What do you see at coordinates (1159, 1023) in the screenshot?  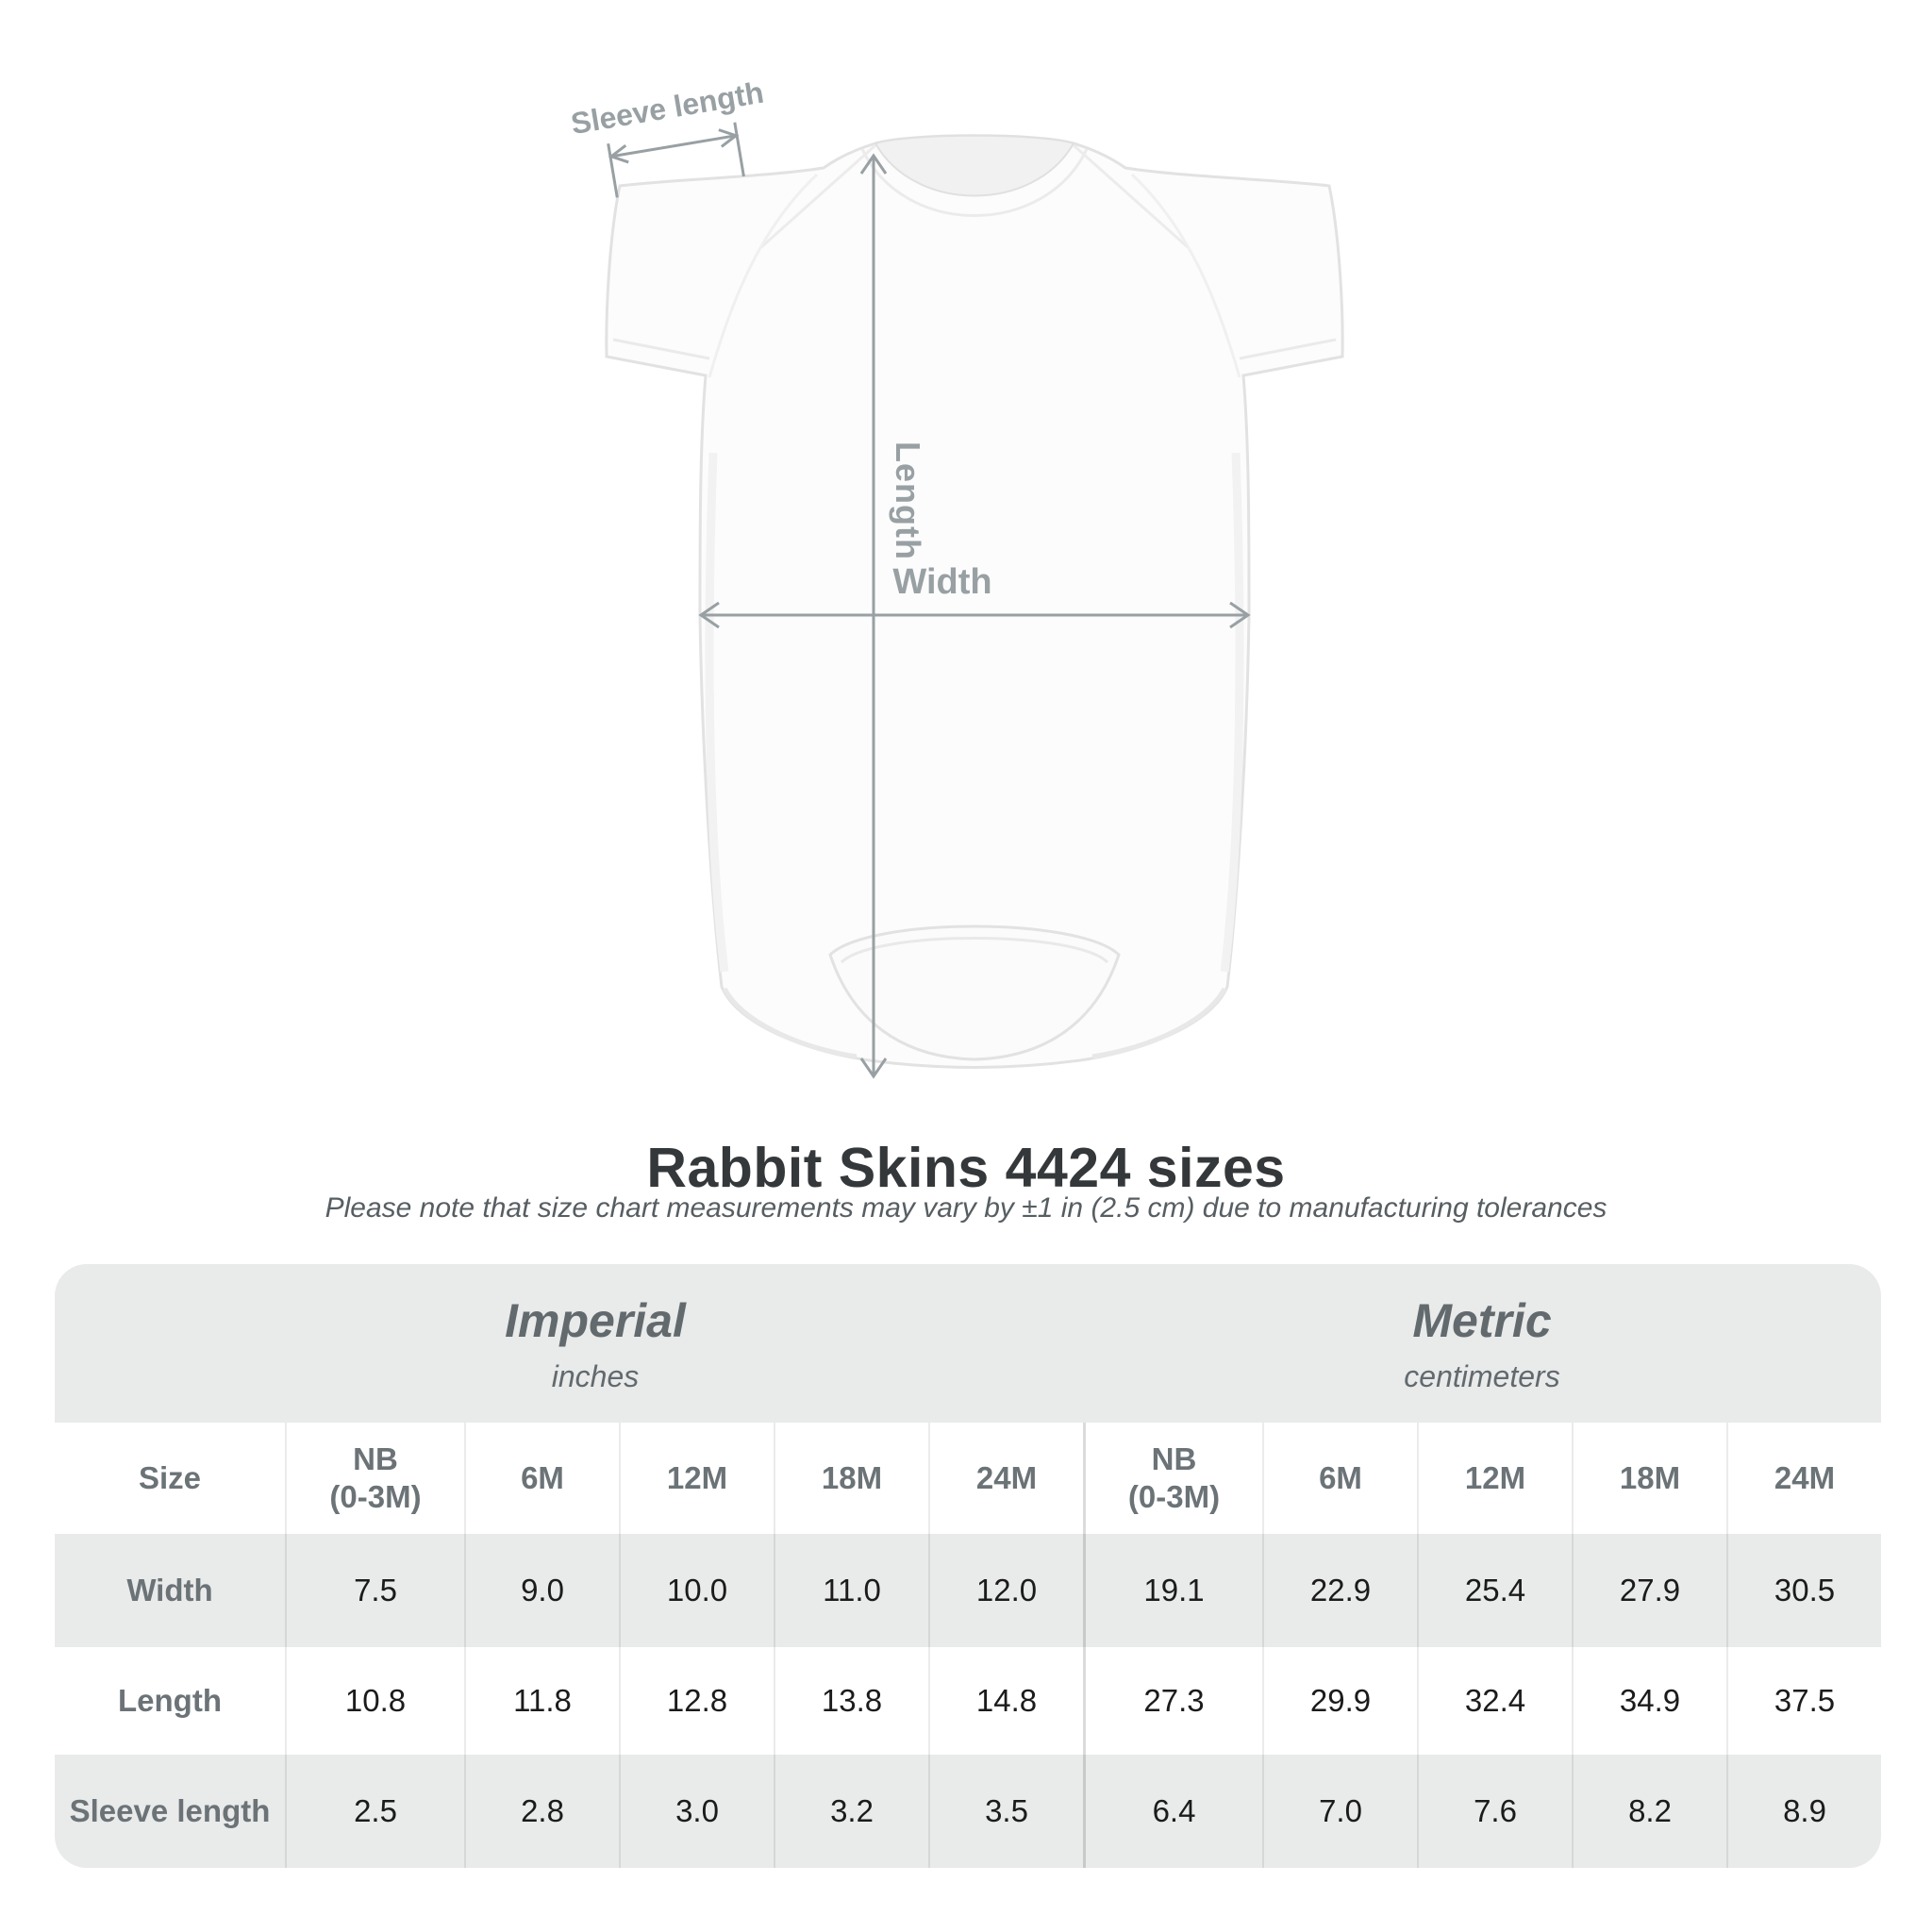 I see `leg-trim-right` at bounding box center [1159, 1023].